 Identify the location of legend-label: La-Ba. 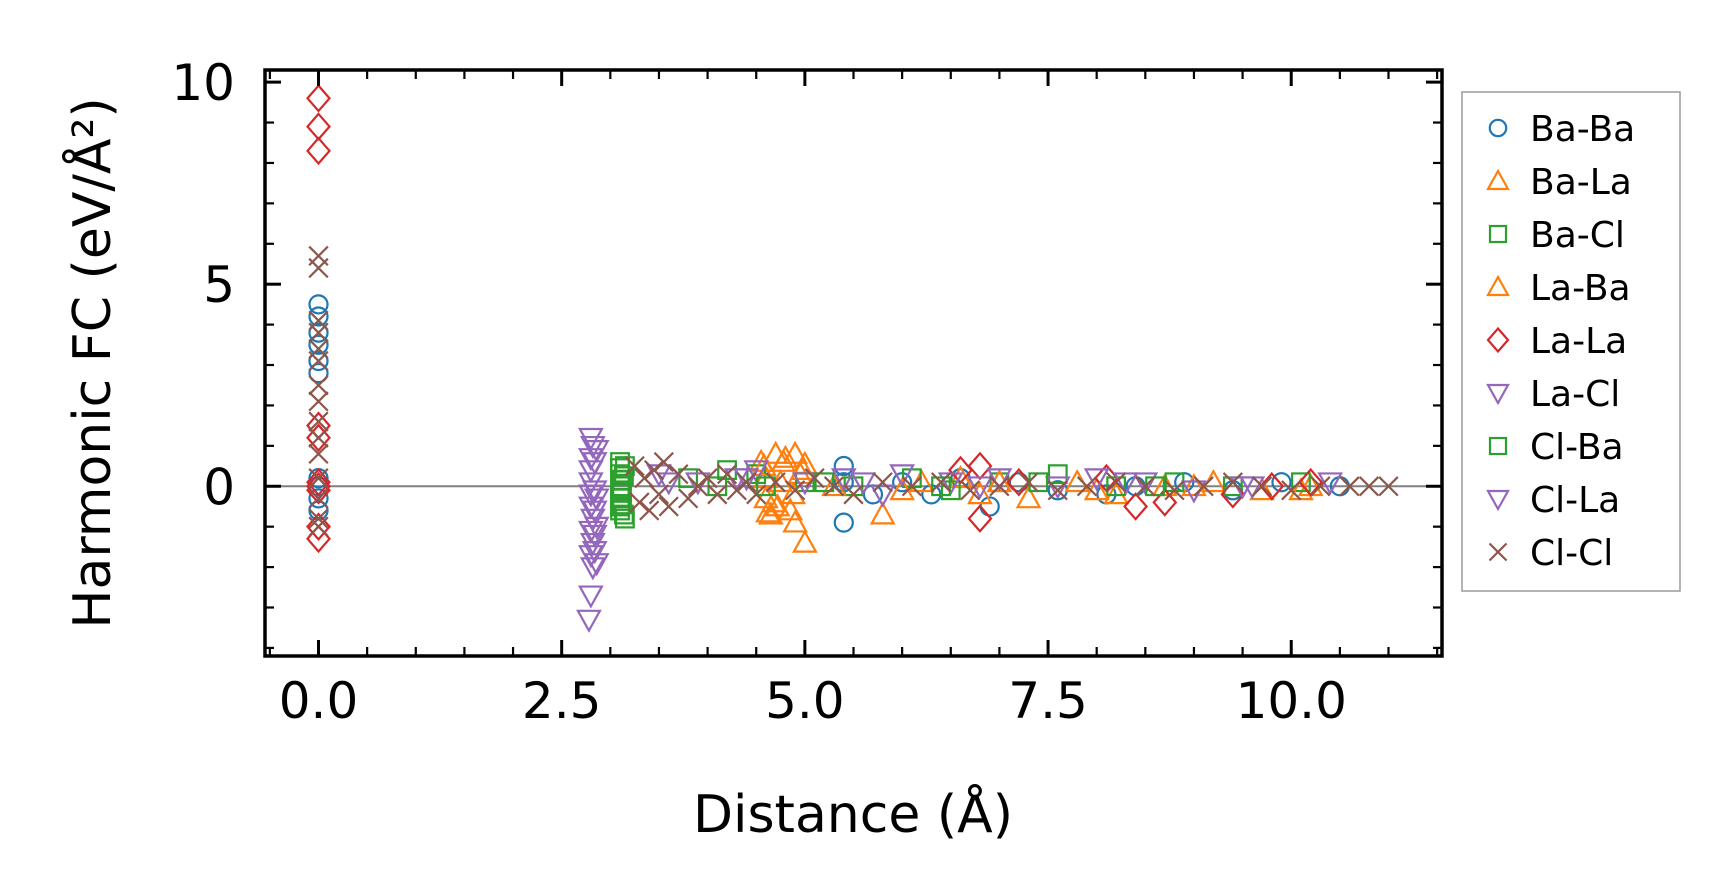
(1580, 288).